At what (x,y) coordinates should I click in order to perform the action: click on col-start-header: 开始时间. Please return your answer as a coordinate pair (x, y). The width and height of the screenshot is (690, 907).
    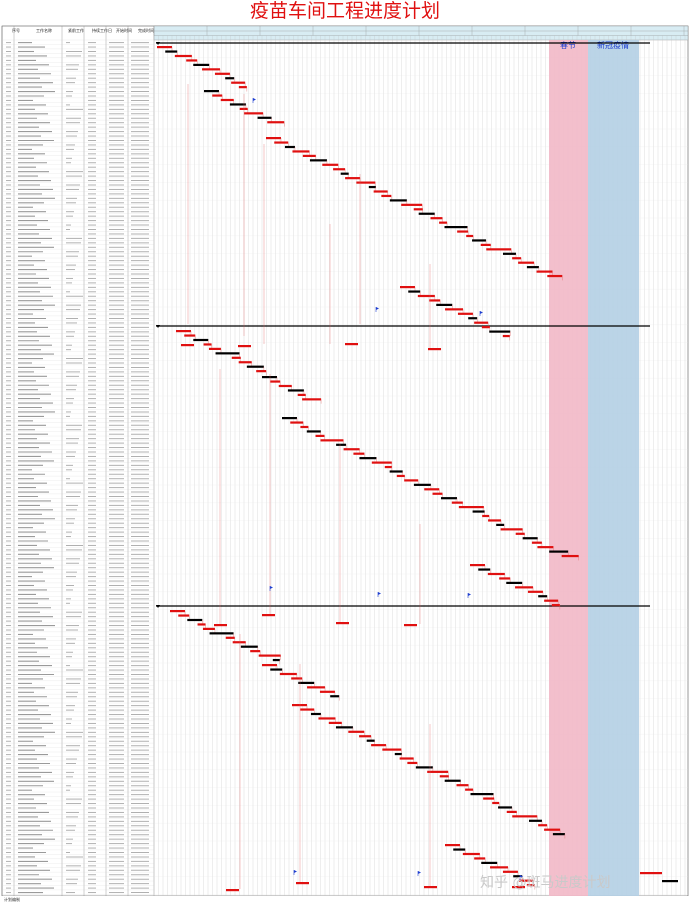
    Looking at the image, I should click on (124, 30).